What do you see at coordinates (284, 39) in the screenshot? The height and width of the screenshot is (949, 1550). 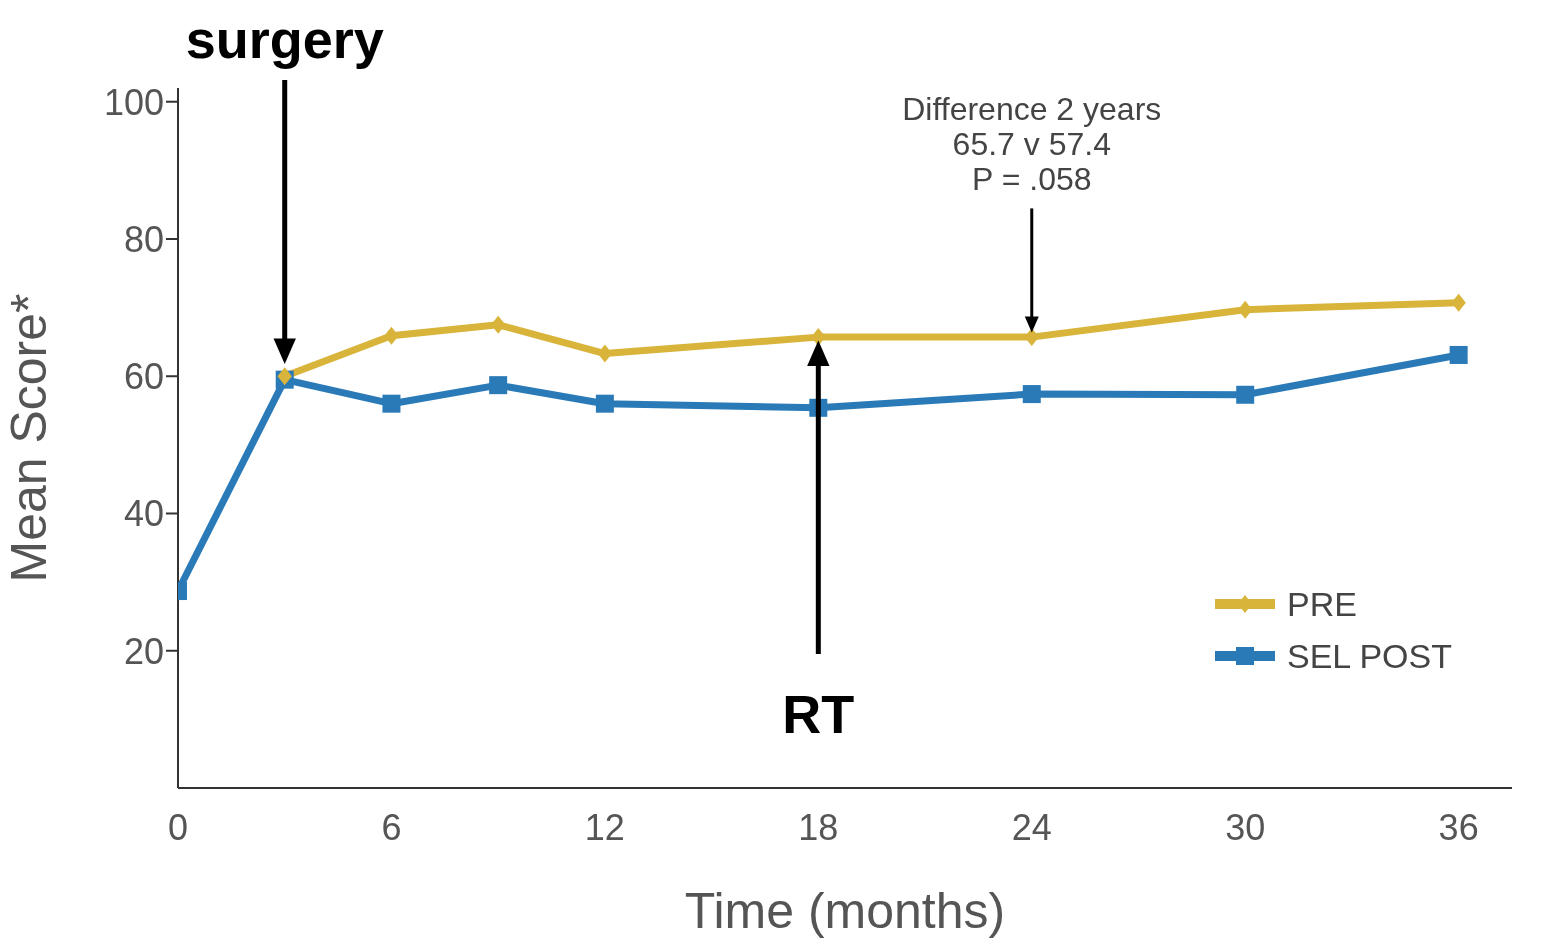 I see `text: surgery` at bounding box center [284, 39].